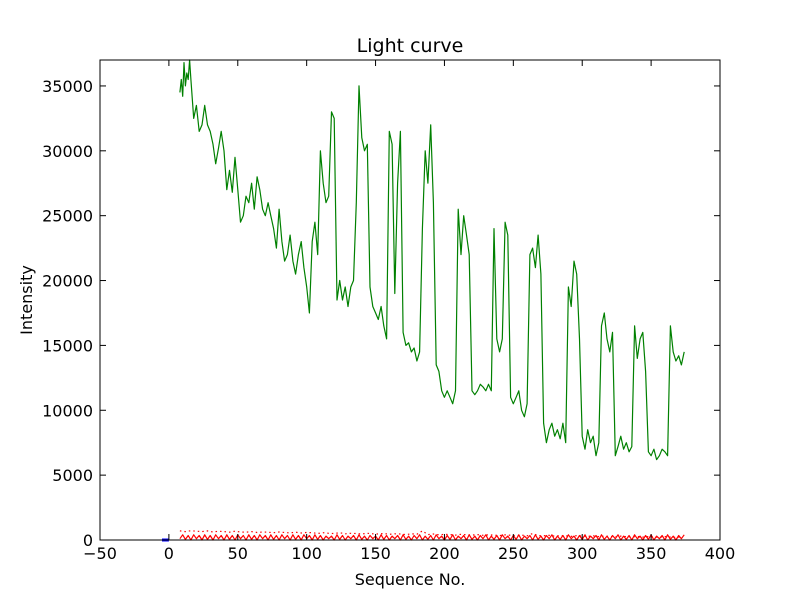  What do you see at coordinates (100, 553) in the screenshot?
I see `x-tick-label: −50` at bounding box center [100, 553].